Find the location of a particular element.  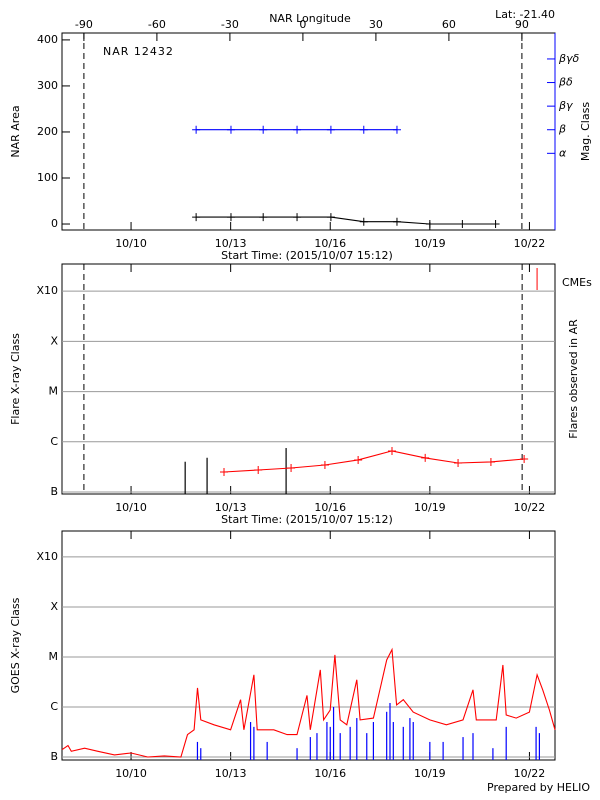

y-tick-label: 400 is located at coordinates (47, 39).